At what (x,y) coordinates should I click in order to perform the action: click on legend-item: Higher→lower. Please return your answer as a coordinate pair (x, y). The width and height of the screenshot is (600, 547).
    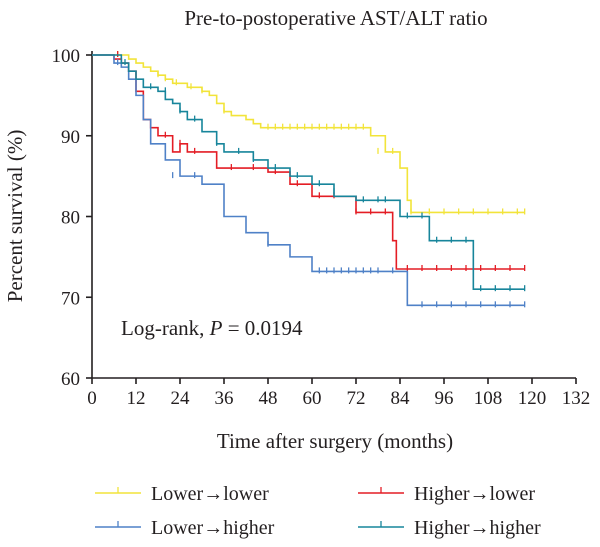
    Looking at the image, I should click on (446, 494).